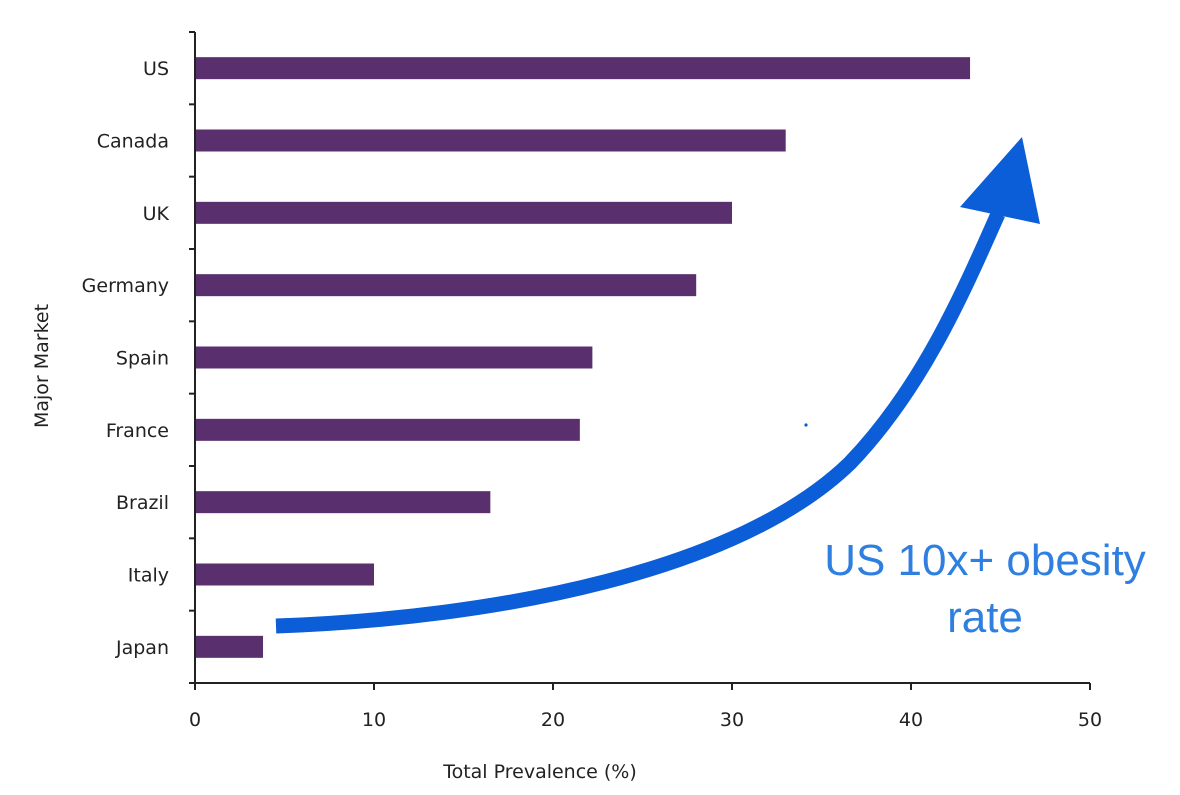 Image resolution: width=1180 pixels, height=795 pixels. Describe the element at coordinates (142, 648) in the screenshot. I see `y-tick-label-japan: Japan` at that location.